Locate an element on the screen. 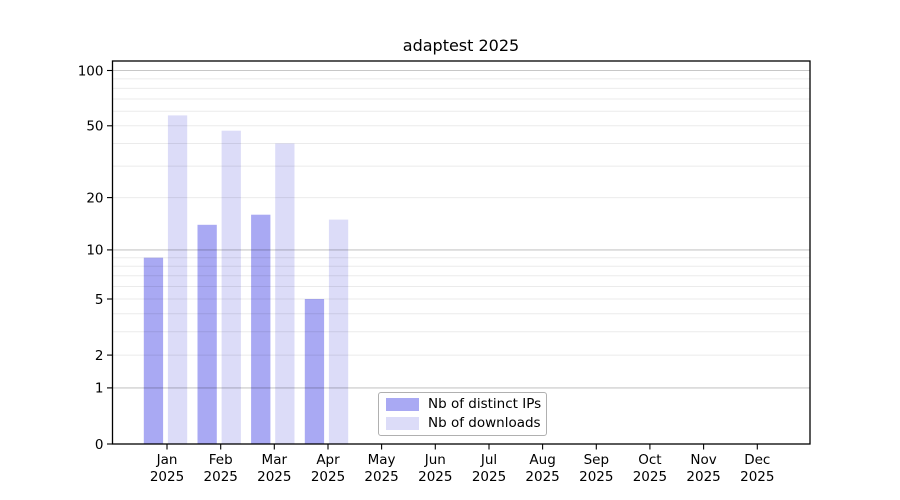 The height and width of the screenshot is (500, 900). y-tick-label: 50 is located at coordinates (94, 127).